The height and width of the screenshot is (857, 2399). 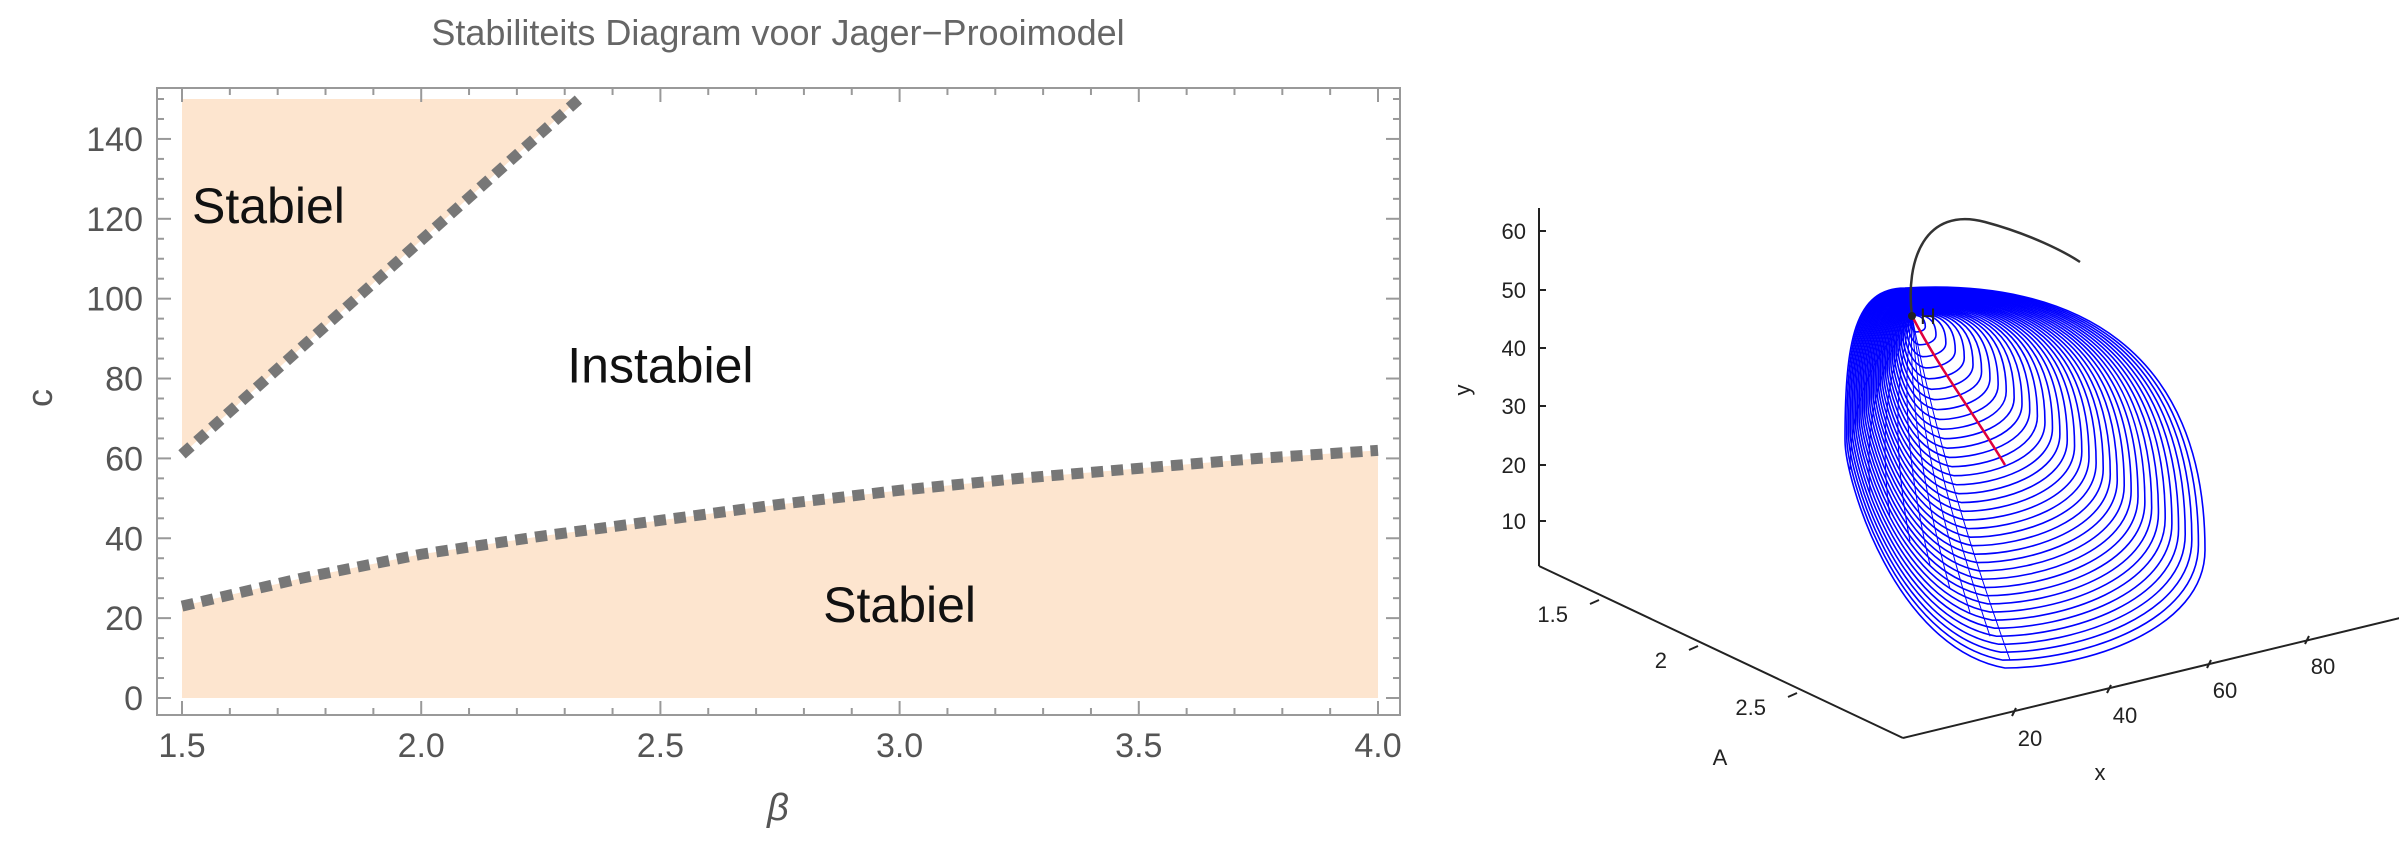 I want to click on x-tick-label: 4.0, so click(x=1377, y=746).